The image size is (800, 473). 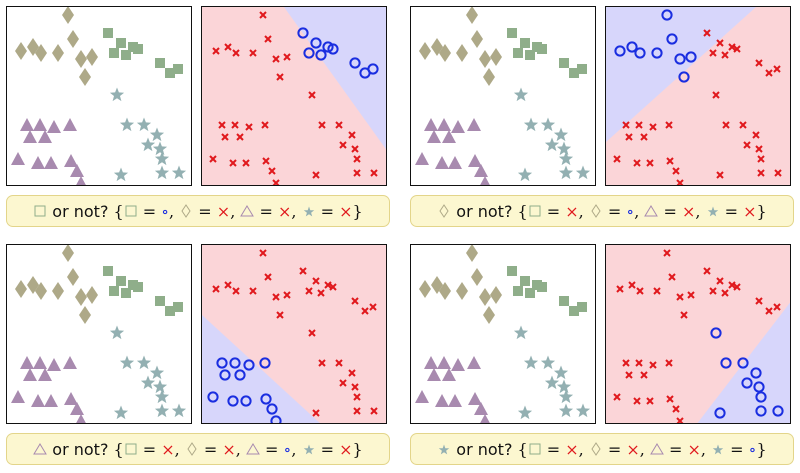 What do you see at coordinates (596, 448) in the screenshot?
I see `diamond-icon` at bounding box center [596, 448].